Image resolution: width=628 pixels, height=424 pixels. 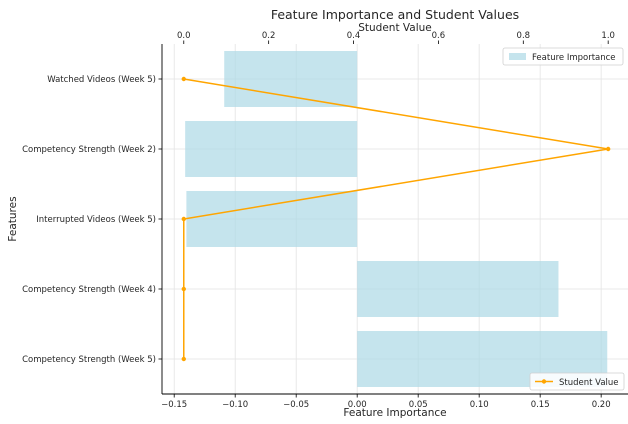 I want to click on x-axis-label: Feature Importance, so click(x=394, y=413).